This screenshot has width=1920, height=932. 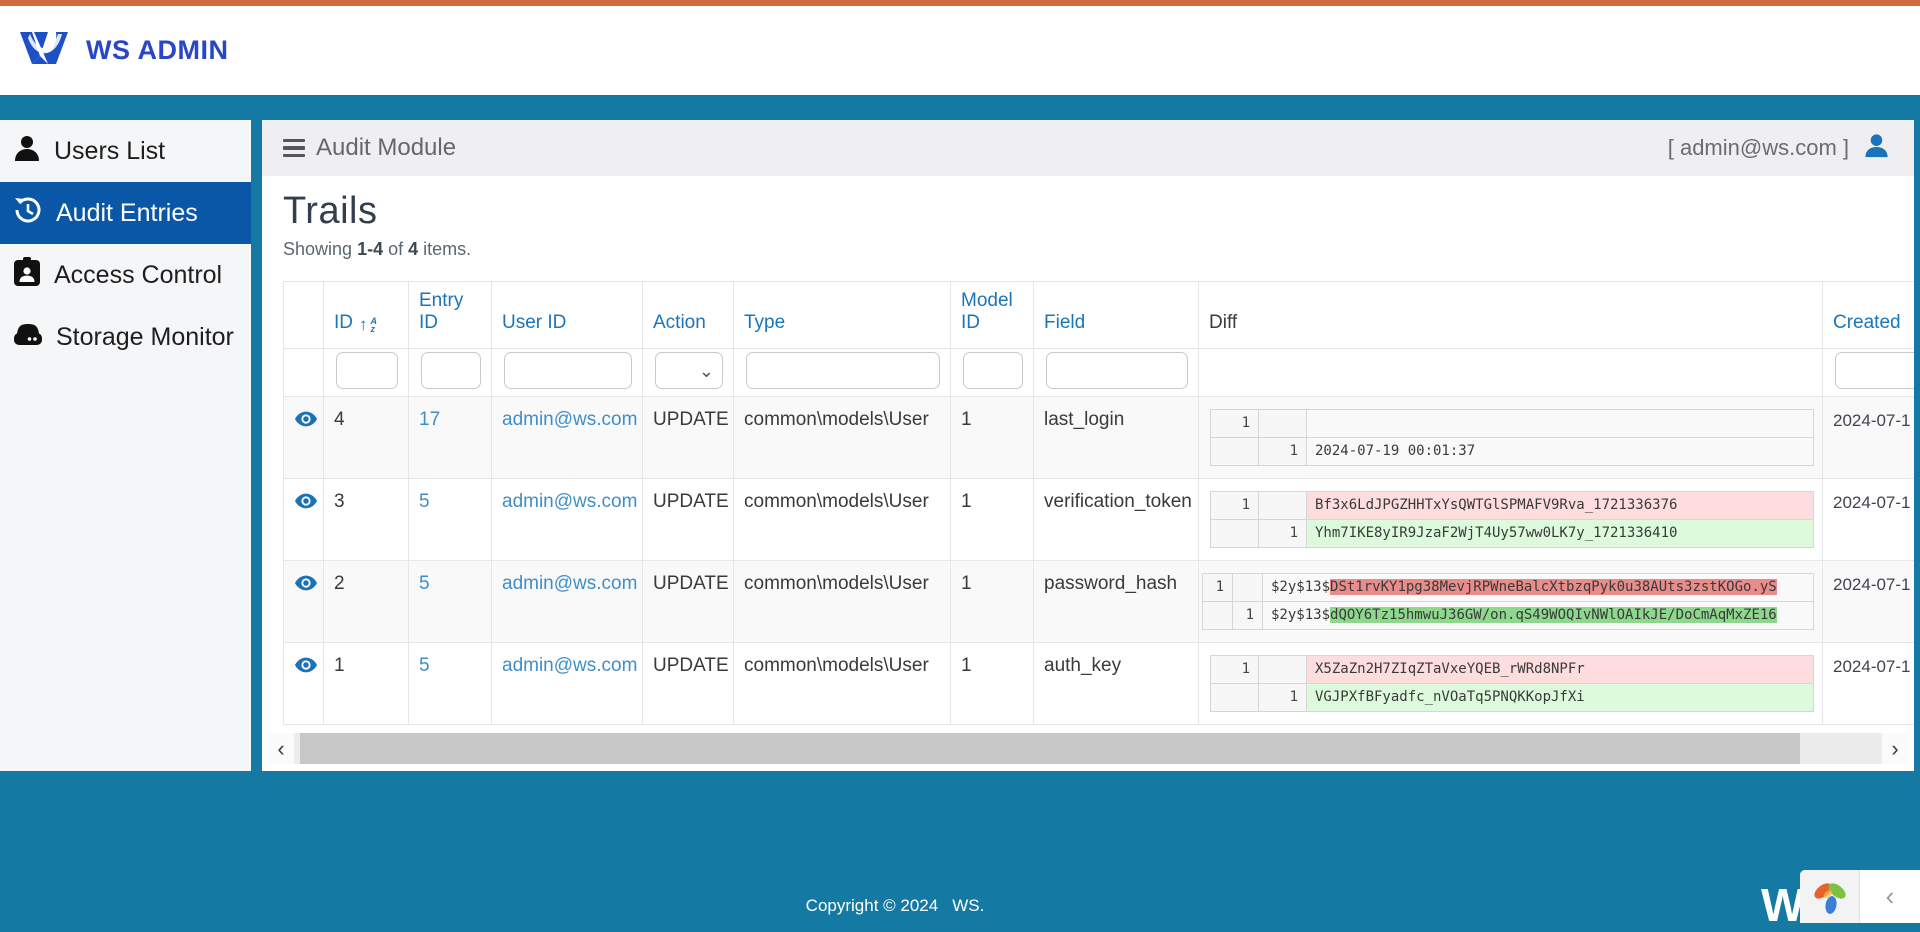 What do you see at coordinates (688, 315) in the screenshot?
I see `header-action: Action` at bounding box center [688, 315].